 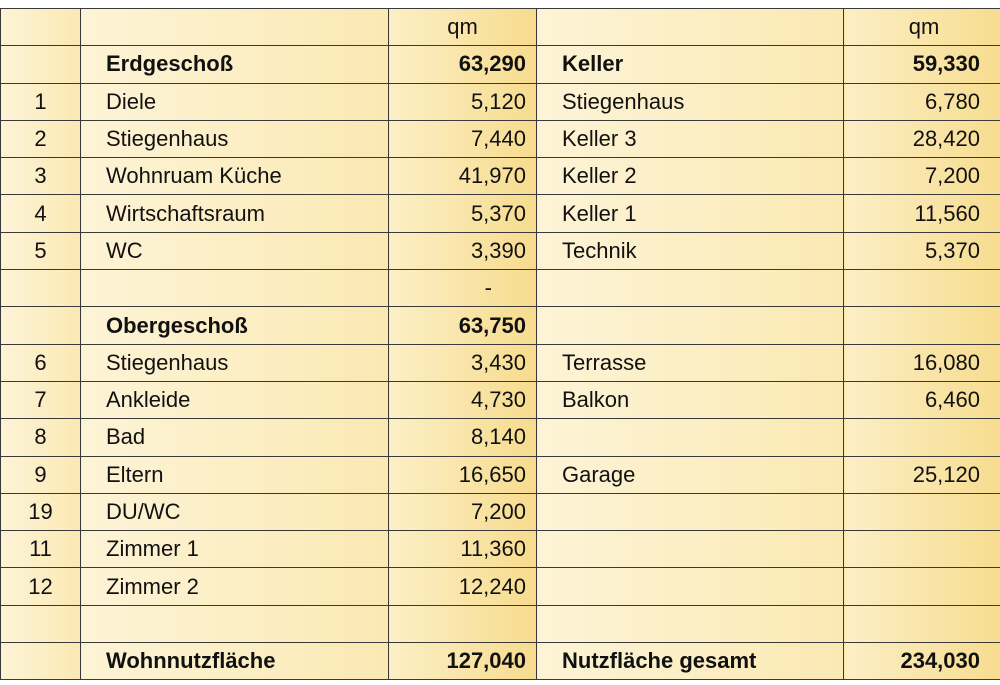 What do you see at coordinates (40, 474) in the screenshot?
I see `table-cell: 9` at bounding box center [40, 474].